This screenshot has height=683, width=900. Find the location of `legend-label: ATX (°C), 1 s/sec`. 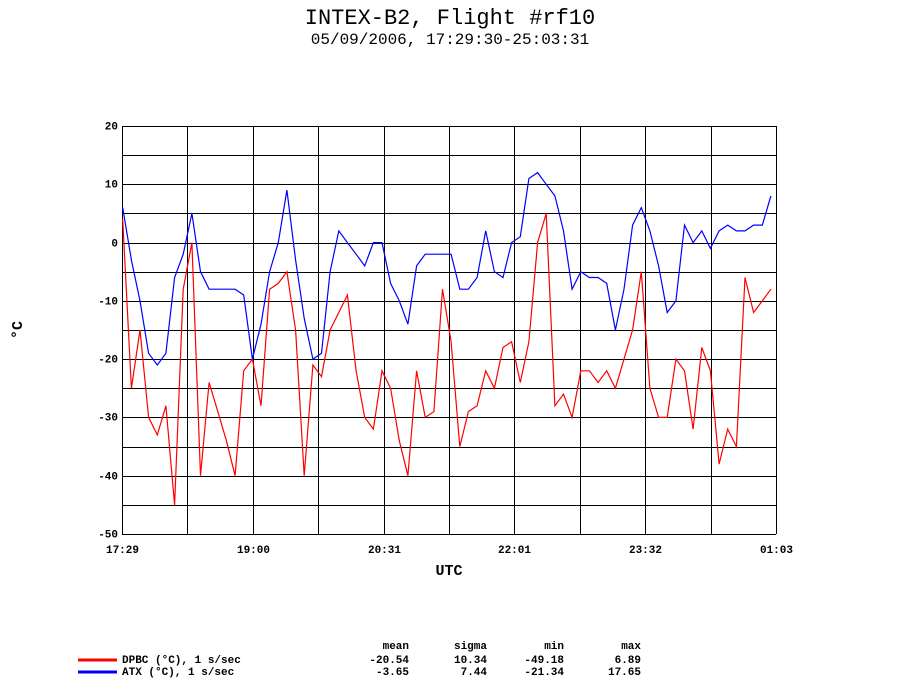

legend-label: ATX (°C), 1 s/sec is located at coordinates (178, 673).